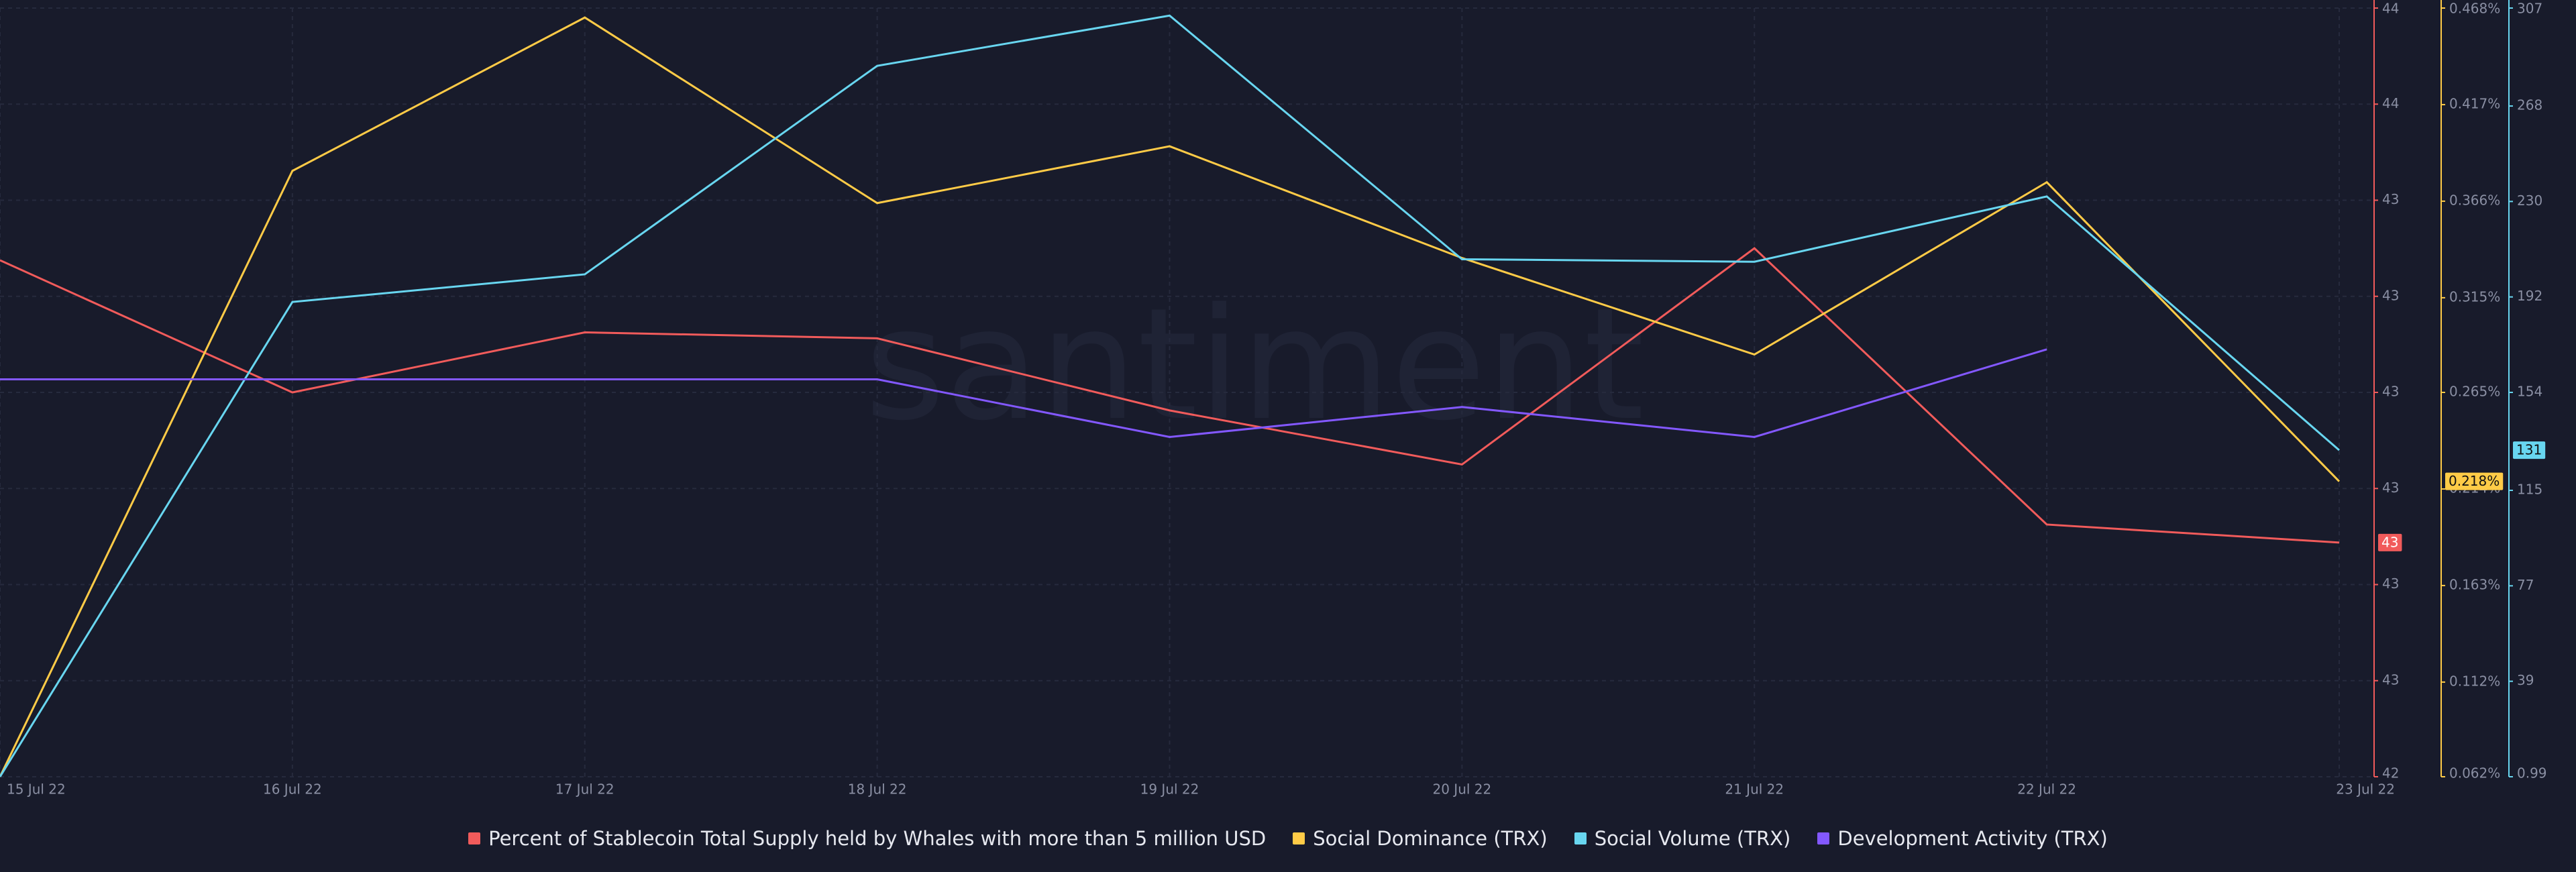 The width and height of the screenshot is (2576, 872). Describe the element at coordinates (1754, 790) in the screenshot. I see `x-tick-label: 21 Jul 22` at that location.